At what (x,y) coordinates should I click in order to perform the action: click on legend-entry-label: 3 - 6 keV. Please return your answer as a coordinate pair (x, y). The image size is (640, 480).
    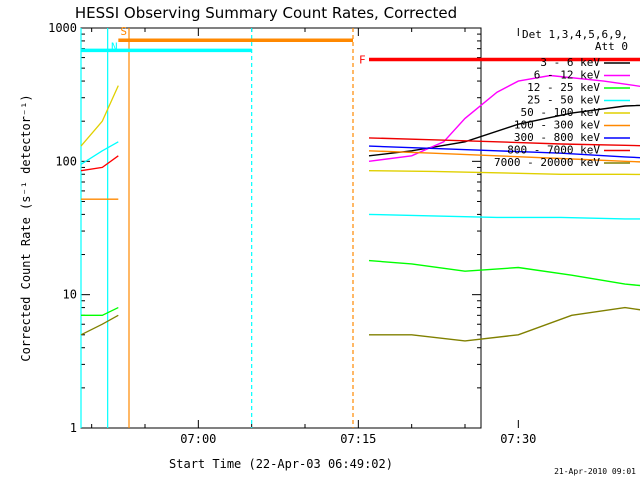
    Looking at the image, I should click on (570, 62).